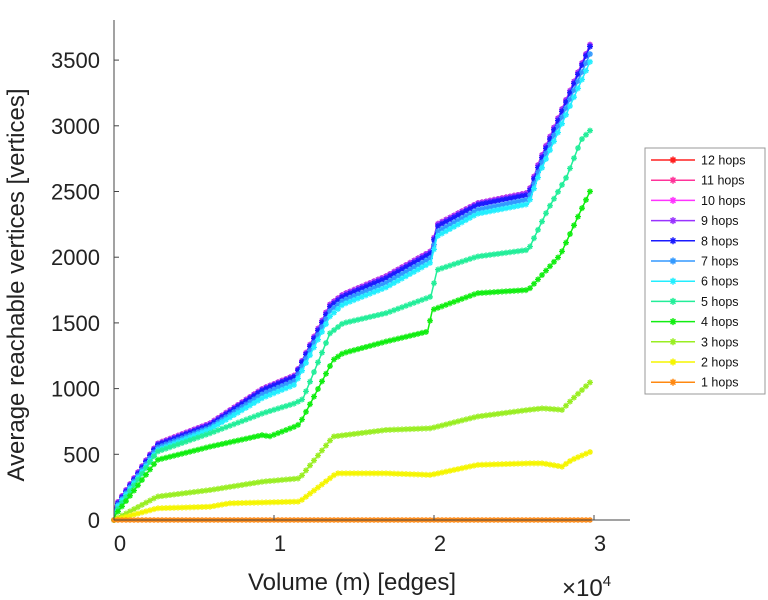 The width and height of the screenshot is (768, 600). What do you see at coordinates (720, 241) in the screenshot?
I see `legend-label: 8 hops` at bounding box center [720, 241].